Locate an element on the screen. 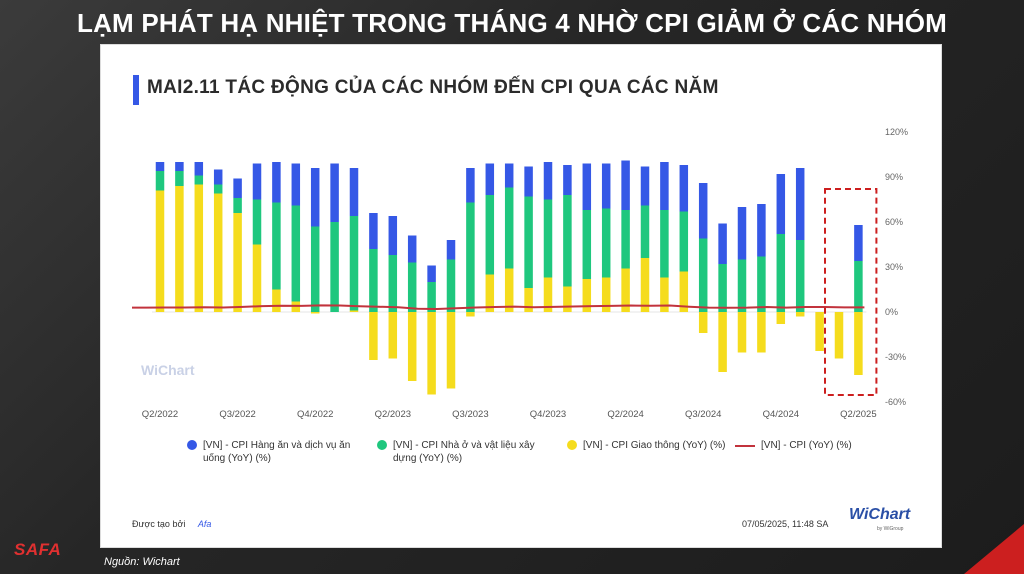 This screenshot has width=1024, height=574. footer-author: Afa is located at coordinates (204, 524).